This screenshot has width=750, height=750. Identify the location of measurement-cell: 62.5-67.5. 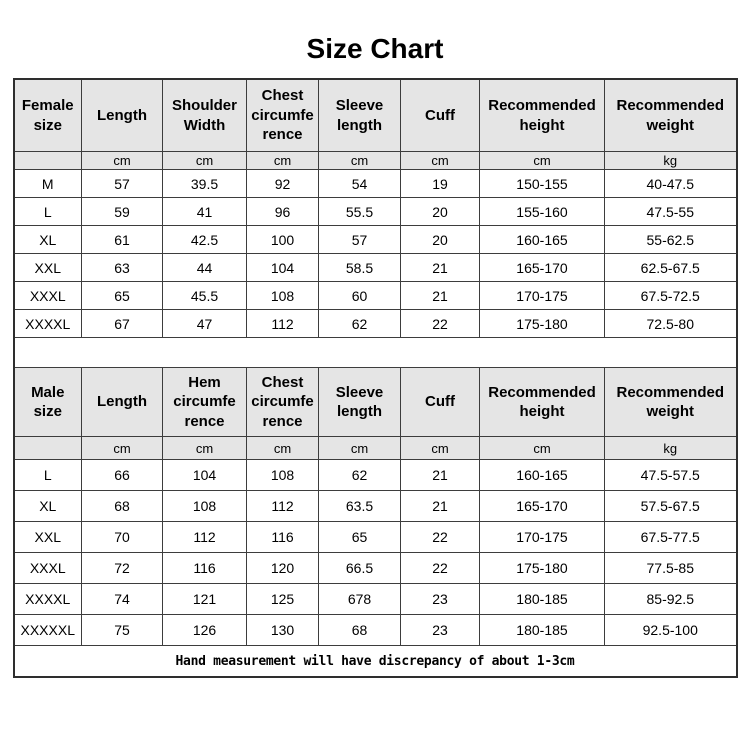
(670, 268).